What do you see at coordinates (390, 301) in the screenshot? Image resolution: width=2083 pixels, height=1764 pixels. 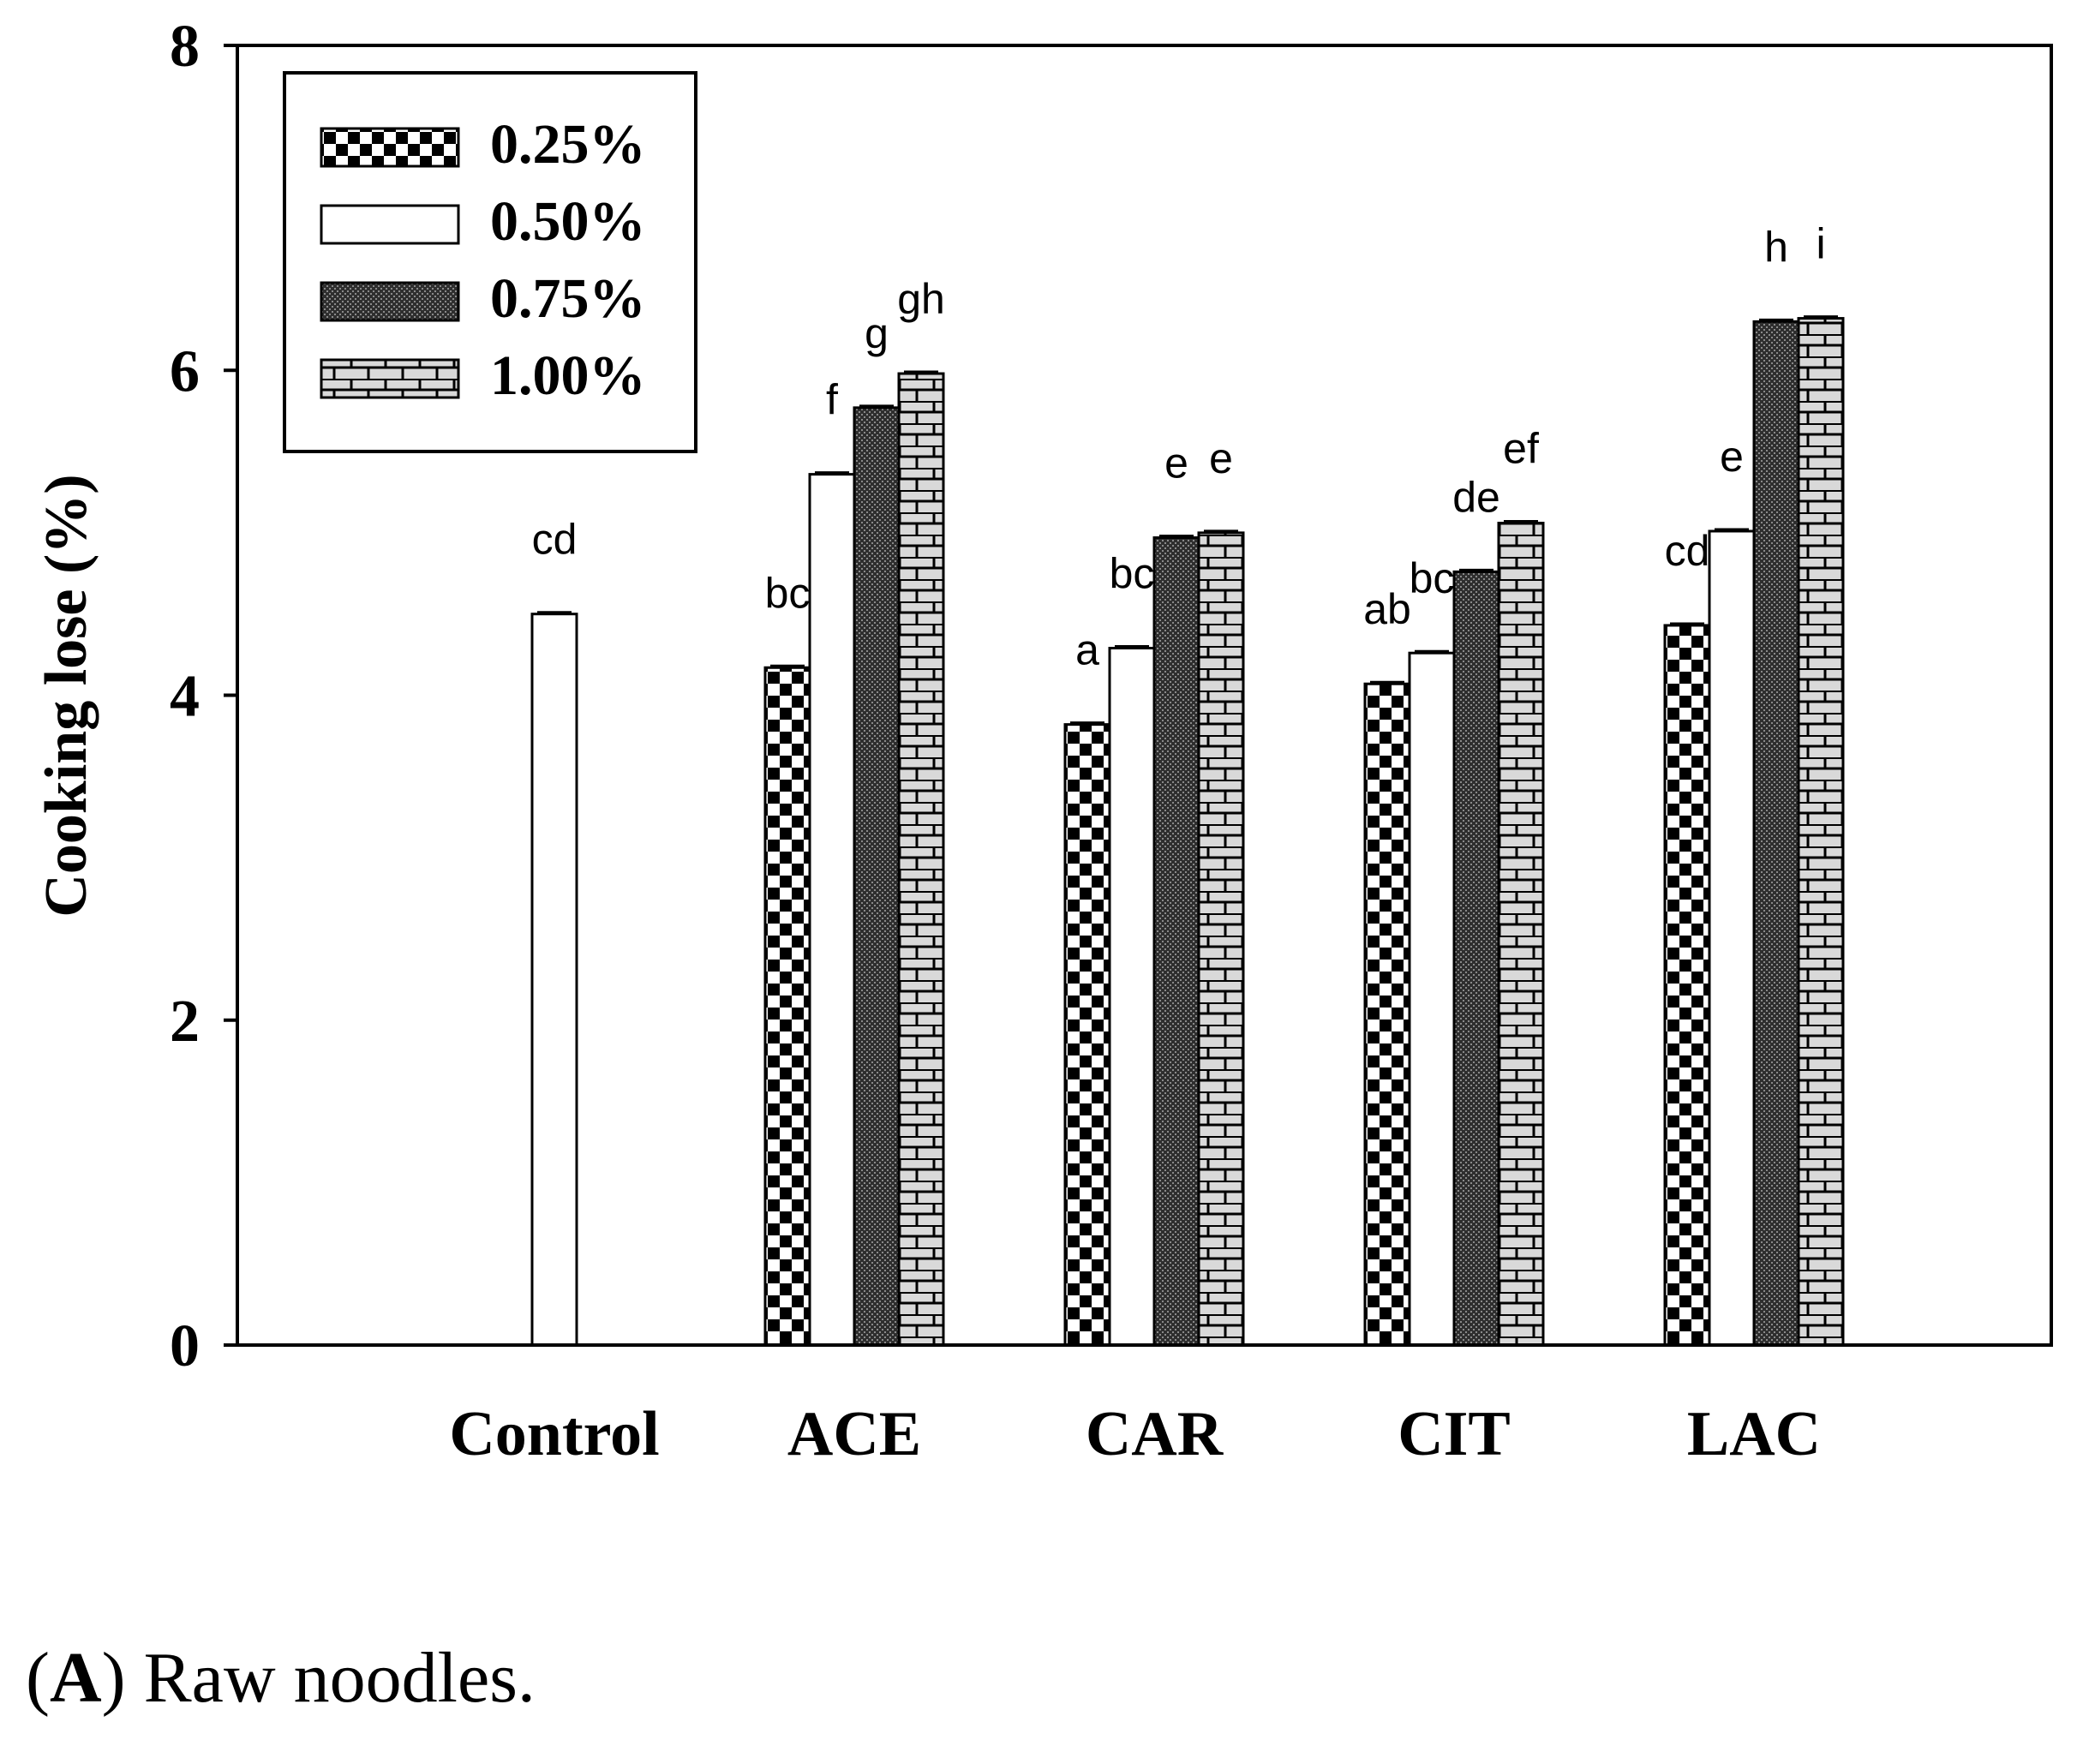 I see `legend-swatch-0-75pct` at bounding box center [390, 301].